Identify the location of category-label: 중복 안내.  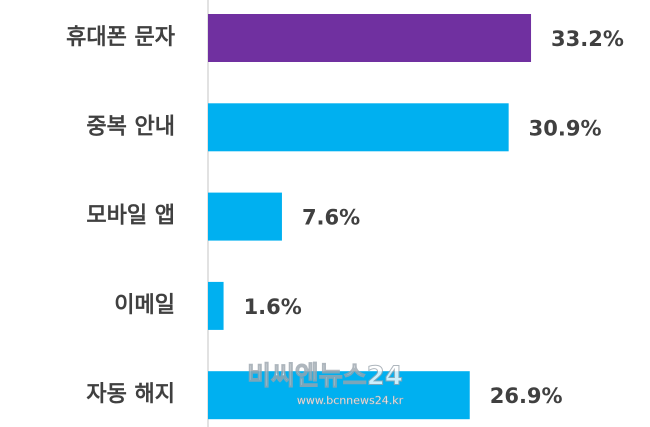
(130, 126).